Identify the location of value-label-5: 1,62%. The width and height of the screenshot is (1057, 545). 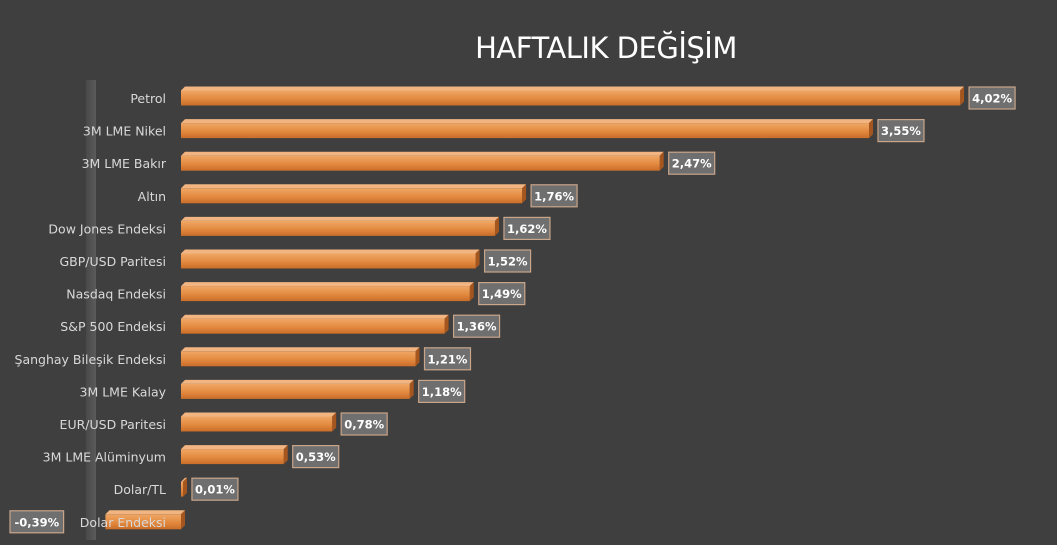
(527, 228).